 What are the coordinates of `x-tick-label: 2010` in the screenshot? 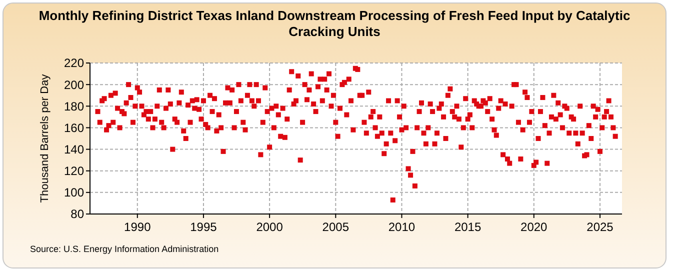 It's located at (402, 227).